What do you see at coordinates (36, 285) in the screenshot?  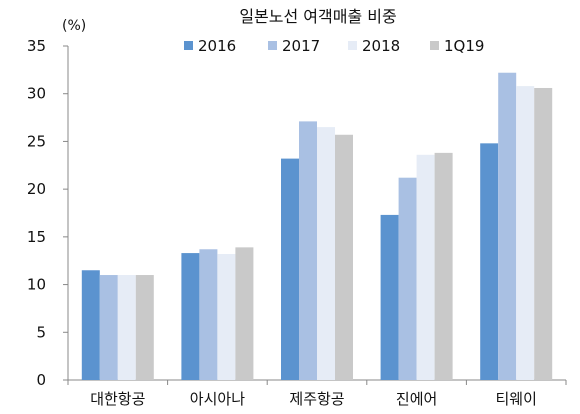 I see `y-tick-label: 10` at bounding box center [36, 285].